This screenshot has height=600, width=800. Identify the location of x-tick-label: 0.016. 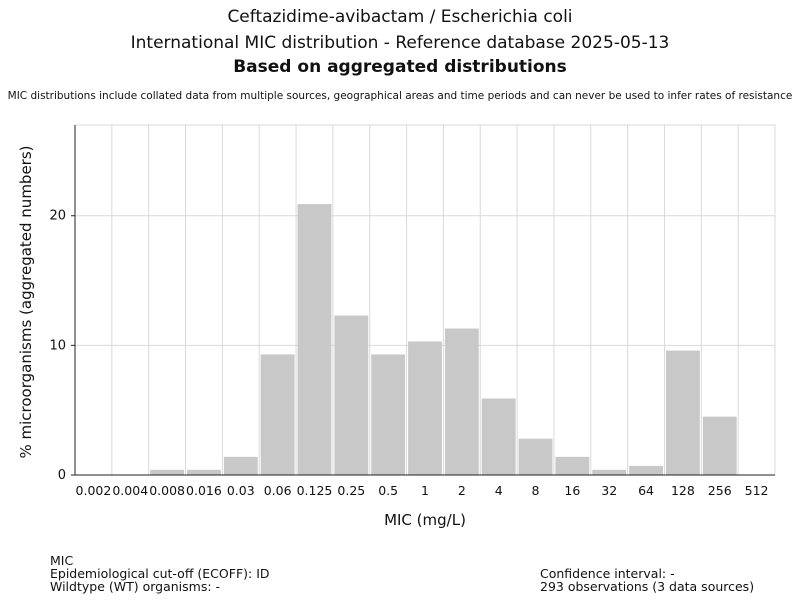
(204, 490).